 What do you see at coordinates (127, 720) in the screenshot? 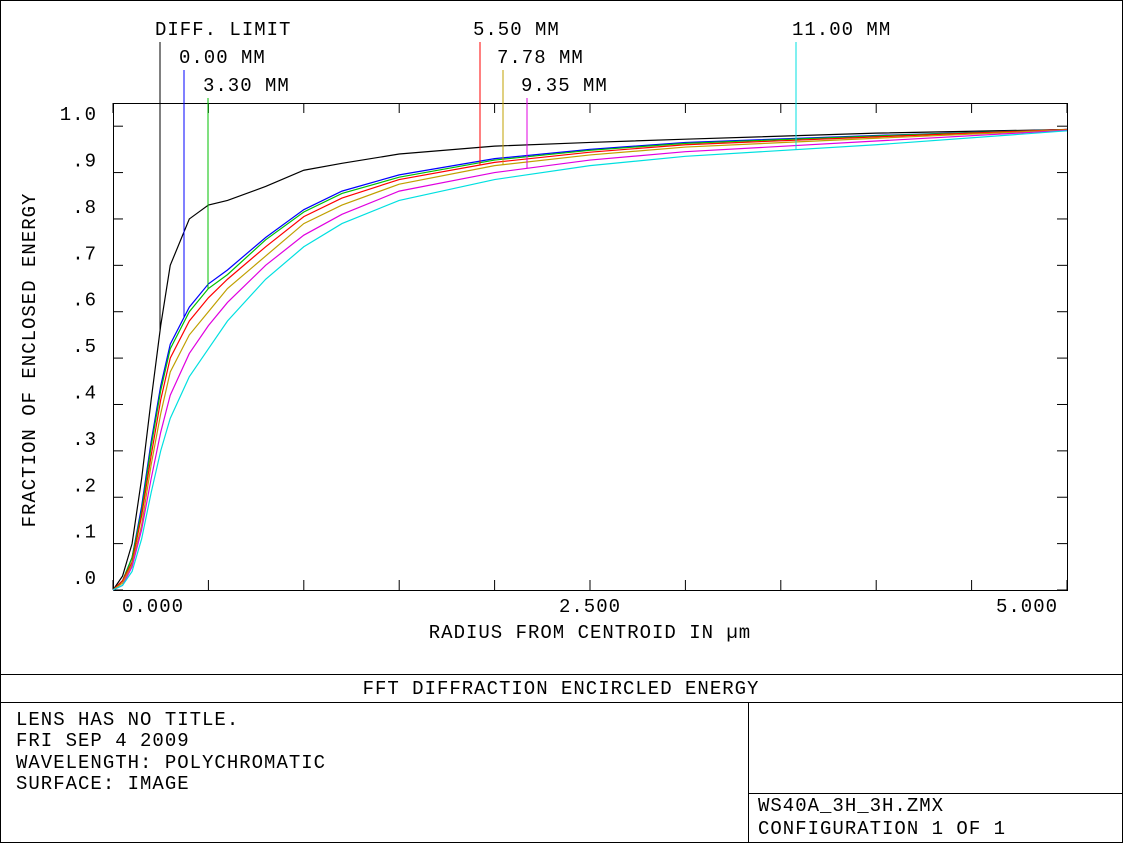
I see `info-line: LENS HAS NO TITLE.` at bounding box center [127, 720].